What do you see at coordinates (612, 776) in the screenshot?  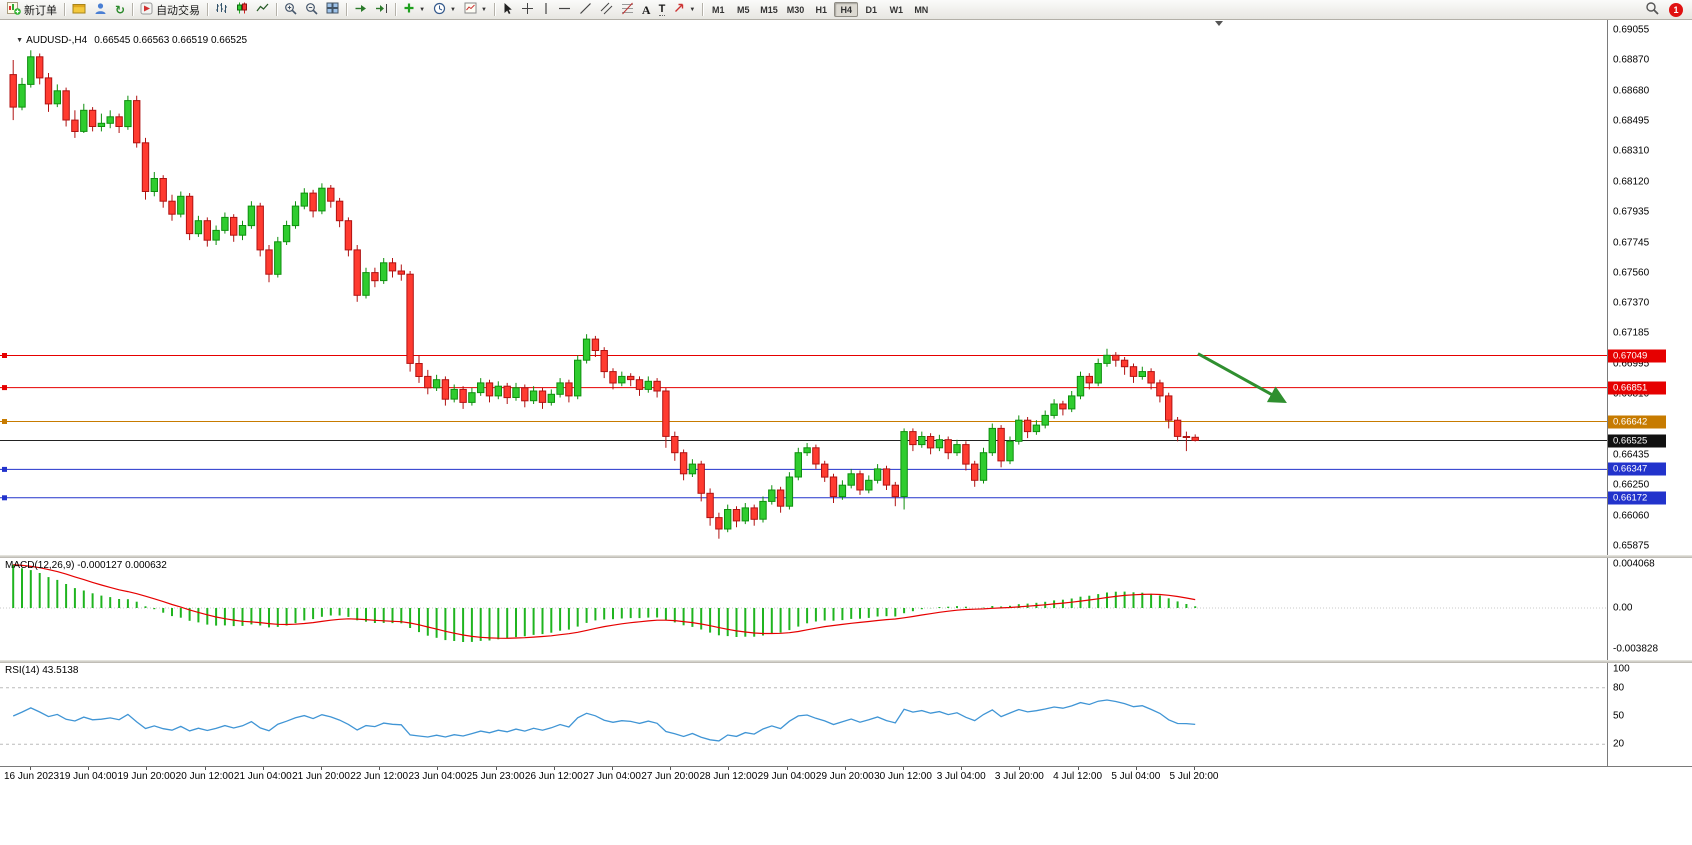 I see `time-axis-label: 27 Jun 04:00` at bounding box center [612, 776].